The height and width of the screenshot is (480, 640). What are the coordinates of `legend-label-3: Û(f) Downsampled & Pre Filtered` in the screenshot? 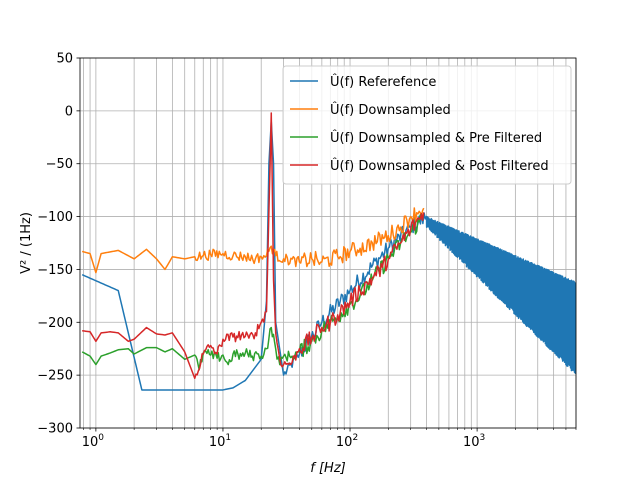 It's located at (436, 138).